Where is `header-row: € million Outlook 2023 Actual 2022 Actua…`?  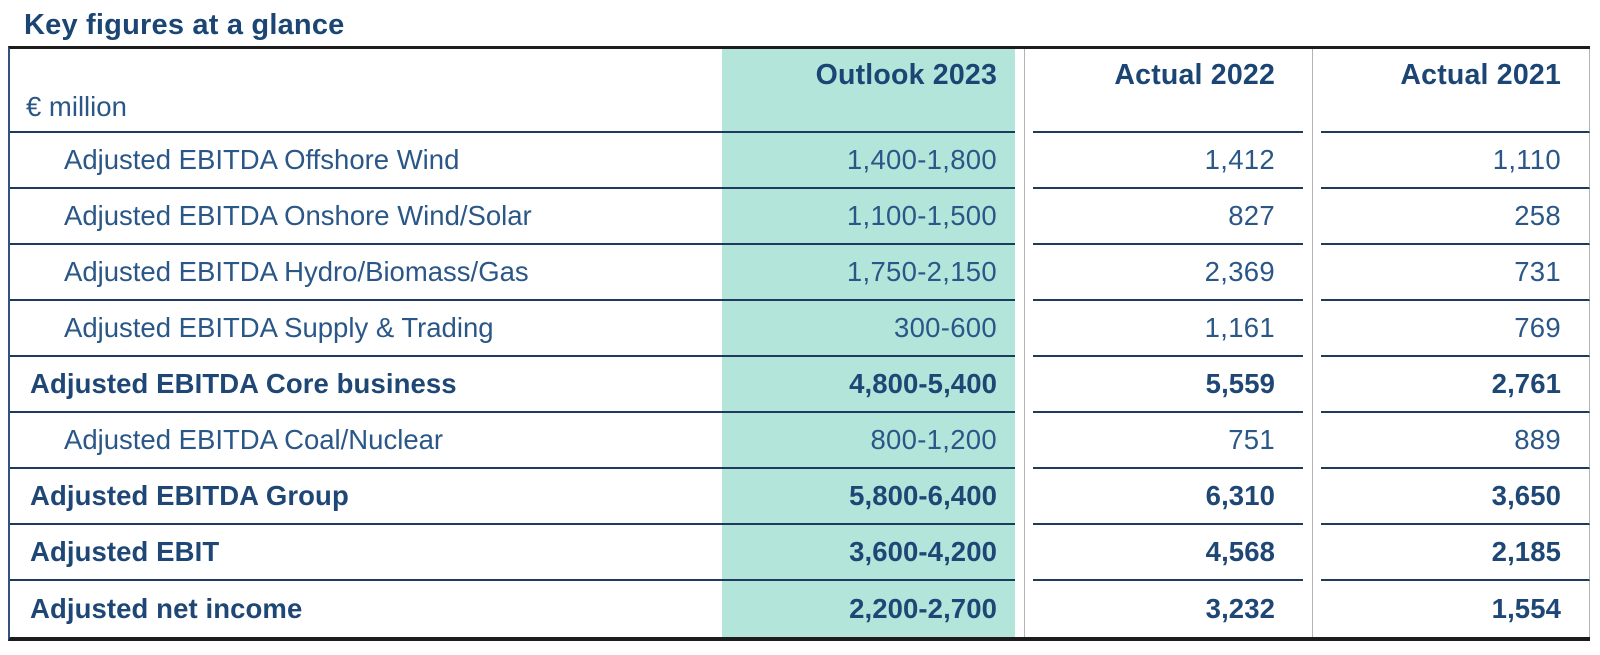 header-row: € million Outlook 2023 Actual 2022 Actua… is located at coordinates (800, 91).